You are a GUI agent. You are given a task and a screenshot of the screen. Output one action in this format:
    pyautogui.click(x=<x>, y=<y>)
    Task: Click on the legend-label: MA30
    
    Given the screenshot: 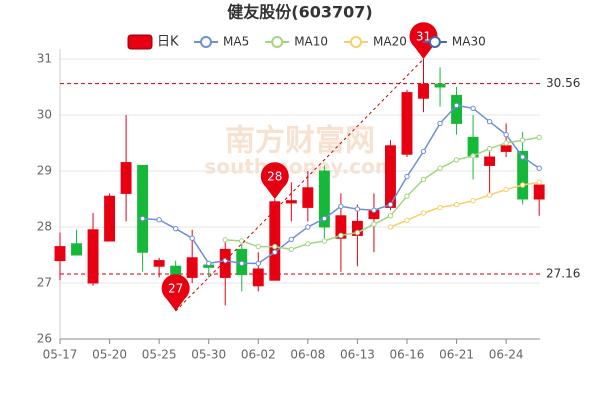 What is the action you would take?
    pyautogui.click(x=469, y=42)
    